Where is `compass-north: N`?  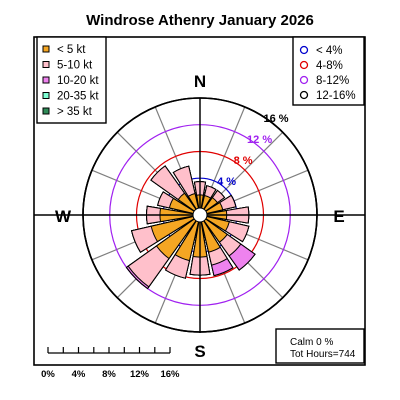
compass-north: N is located at coordinates (200, 81).